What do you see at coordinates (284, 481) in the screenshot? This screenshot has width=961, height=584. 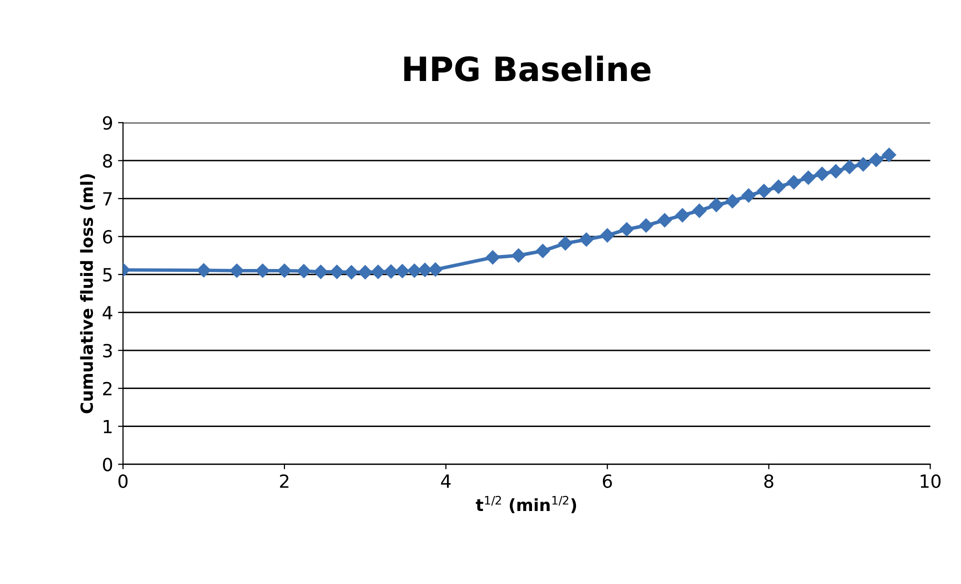 I see `x-tick-label: 2` at bounding box center [284, 481].